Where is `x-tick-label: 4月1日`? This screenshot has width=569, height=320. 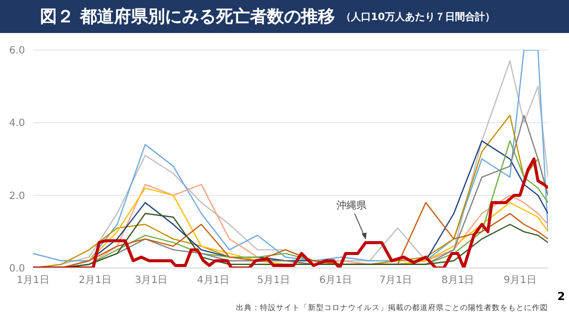
x-tick-label: 4月1日 is located at coordinates (213, 280).